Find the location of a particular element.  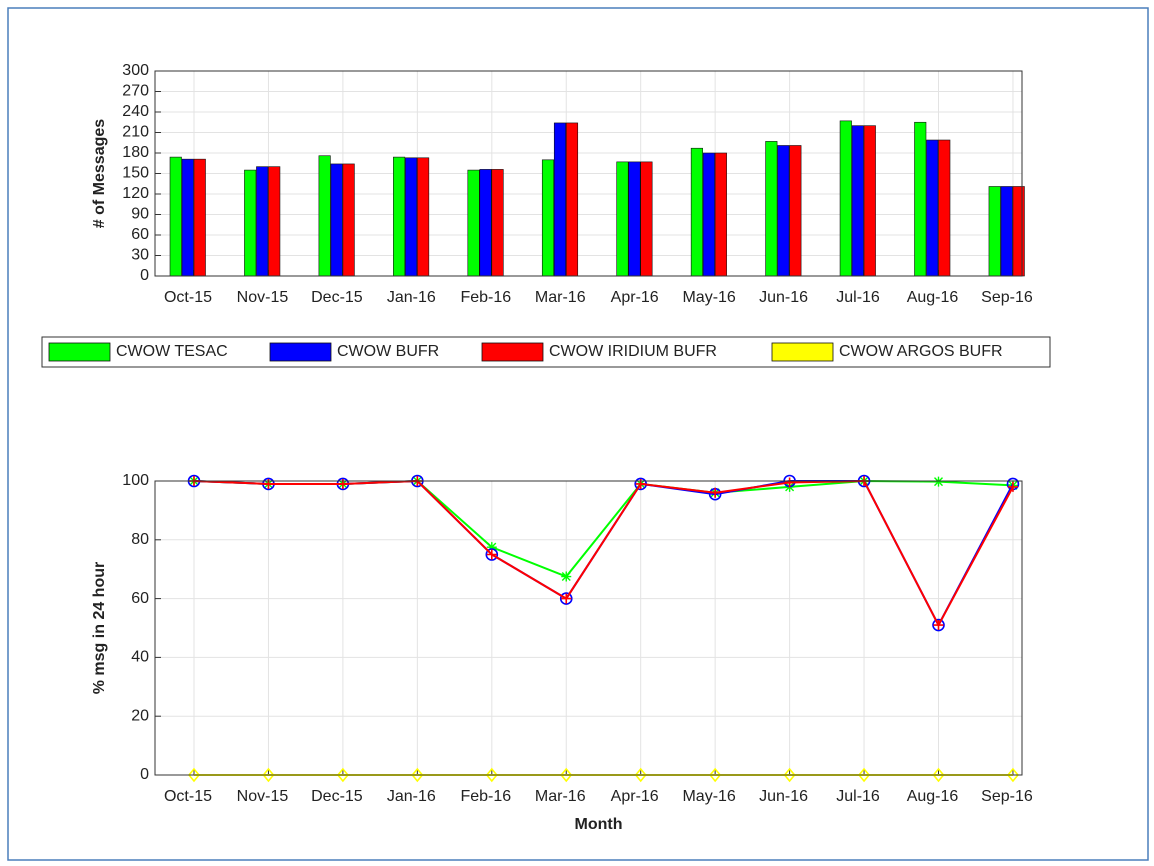

series-line is located at coordinates (603, 553).